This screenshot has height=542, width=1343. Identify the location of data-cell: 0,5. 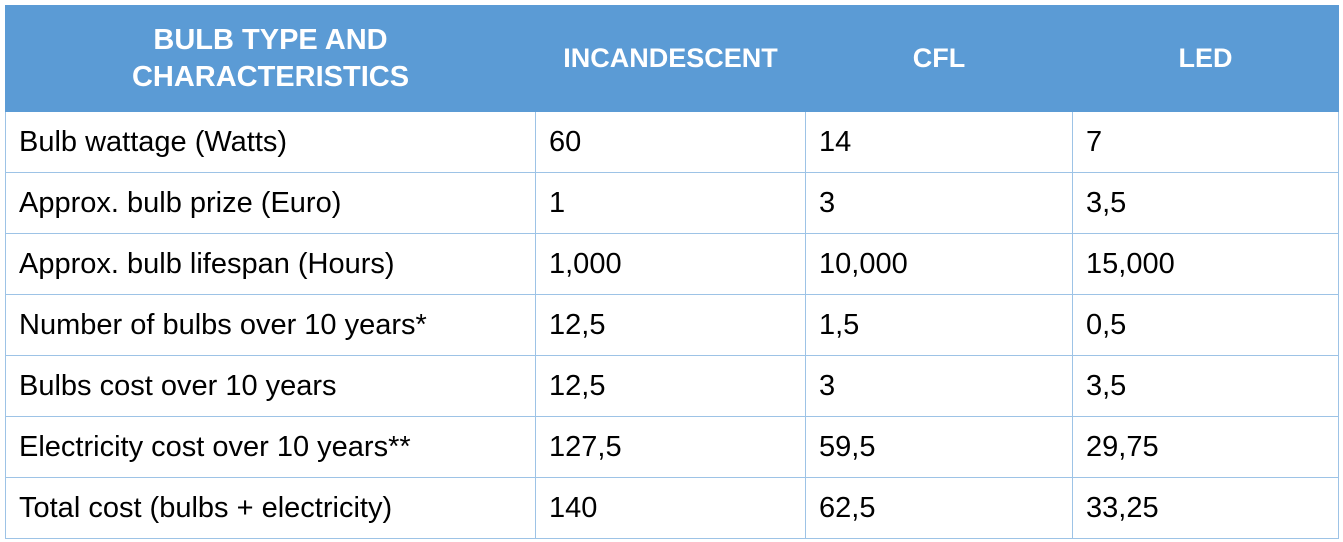
(1205, 325).